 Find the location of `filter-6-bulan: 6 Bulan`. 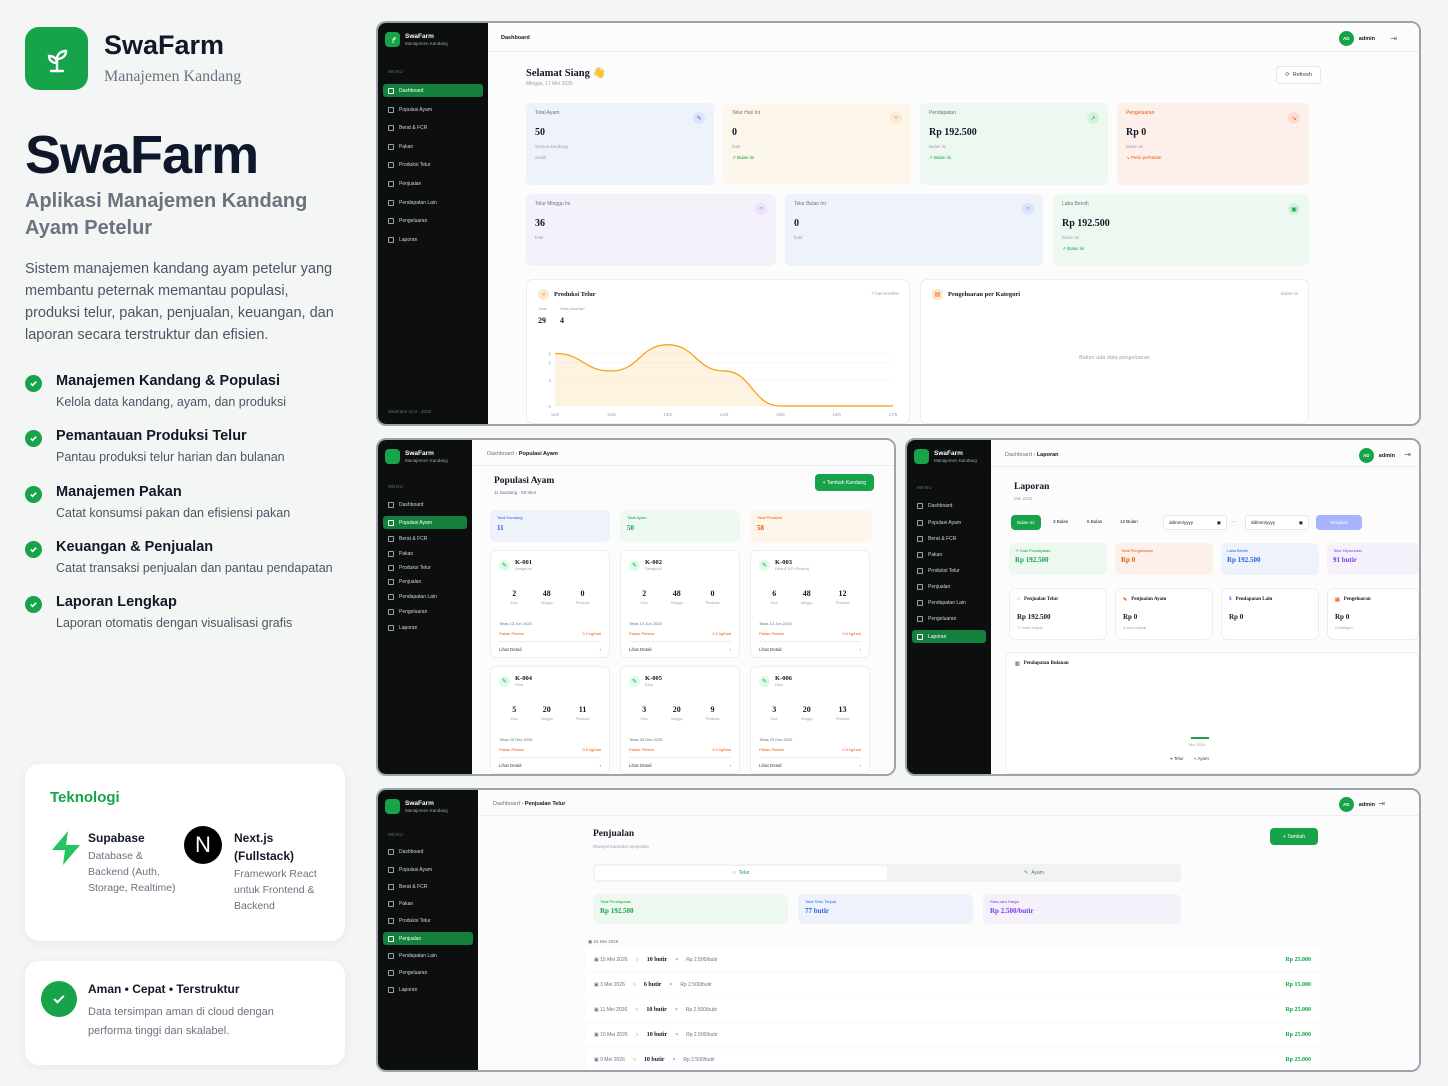

filter-6-bulan: 6 Bulan is located at coordinates (1095, 521).